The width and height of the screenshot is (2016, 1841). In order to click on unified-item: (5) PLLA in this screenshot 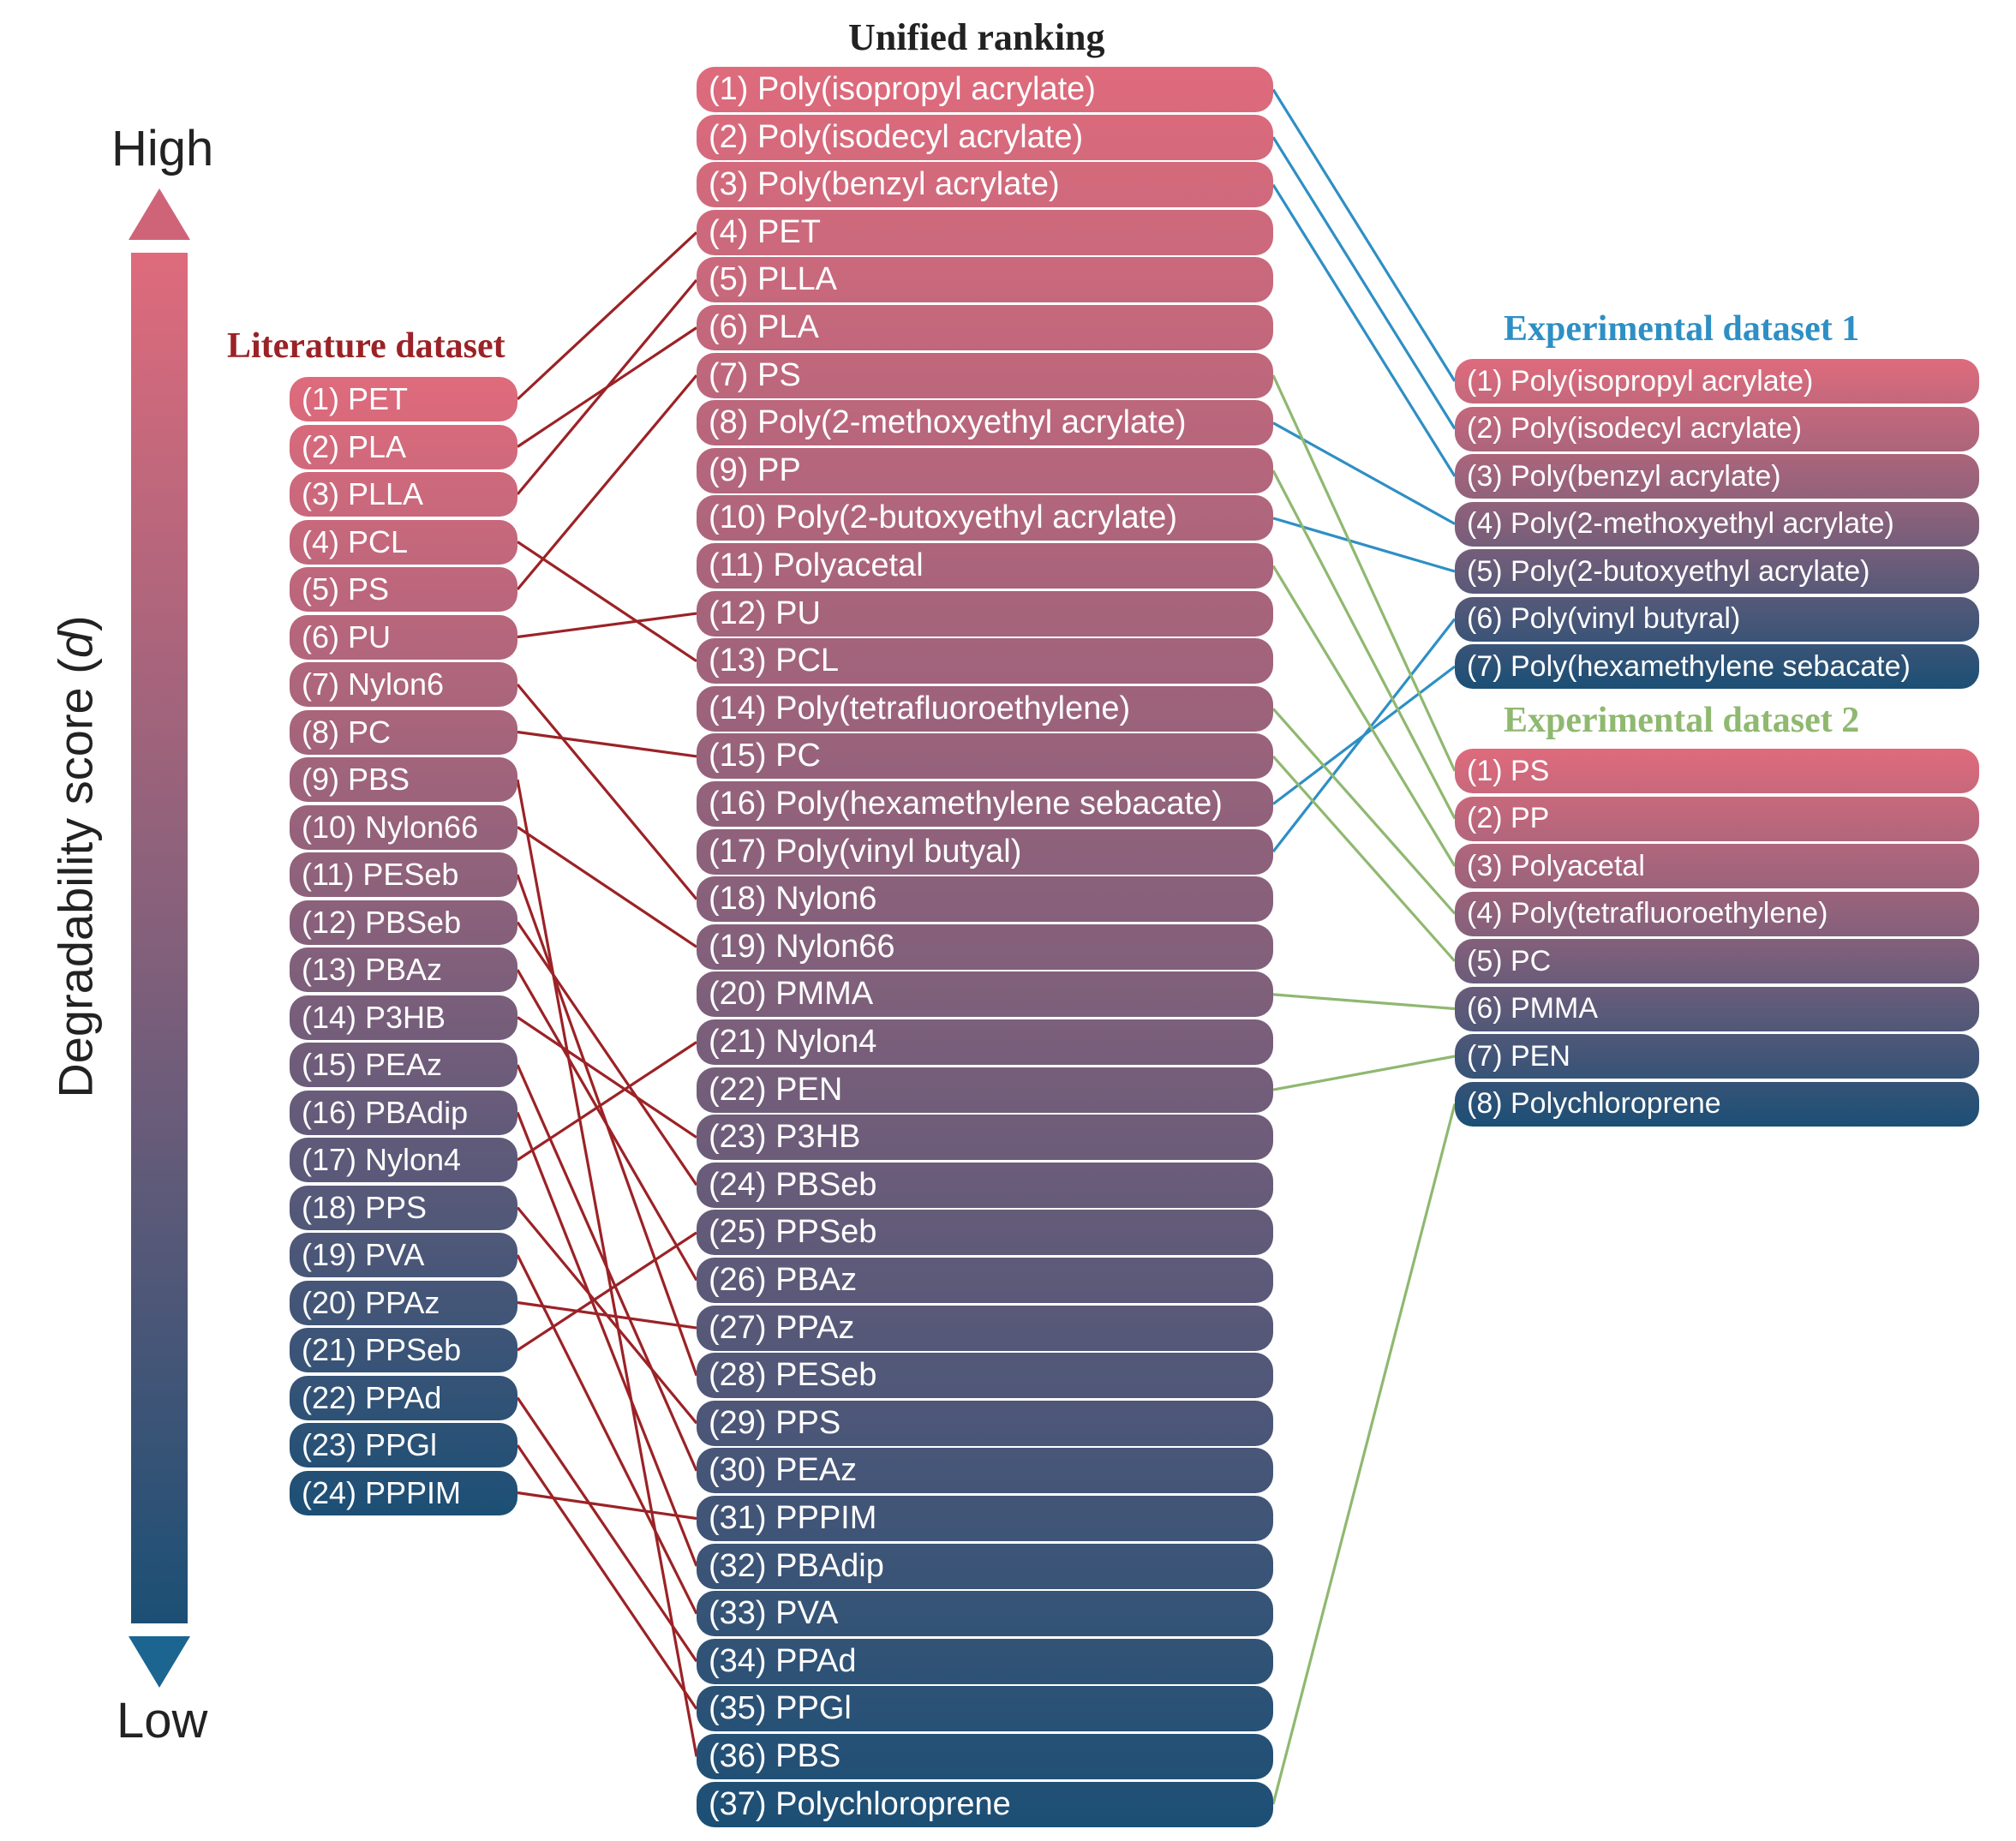, I will do `click(985, 280)`.